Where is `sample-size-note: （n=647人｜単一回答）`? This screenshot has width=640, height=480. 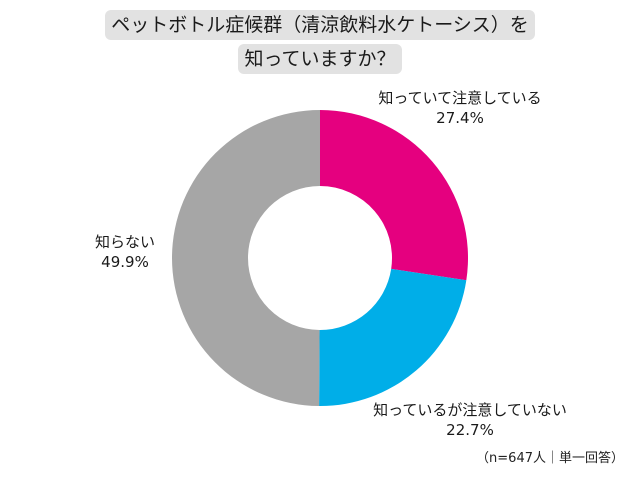
sample-size-note: （n=647人｜単一回答） is located at coordinates (550, 458).